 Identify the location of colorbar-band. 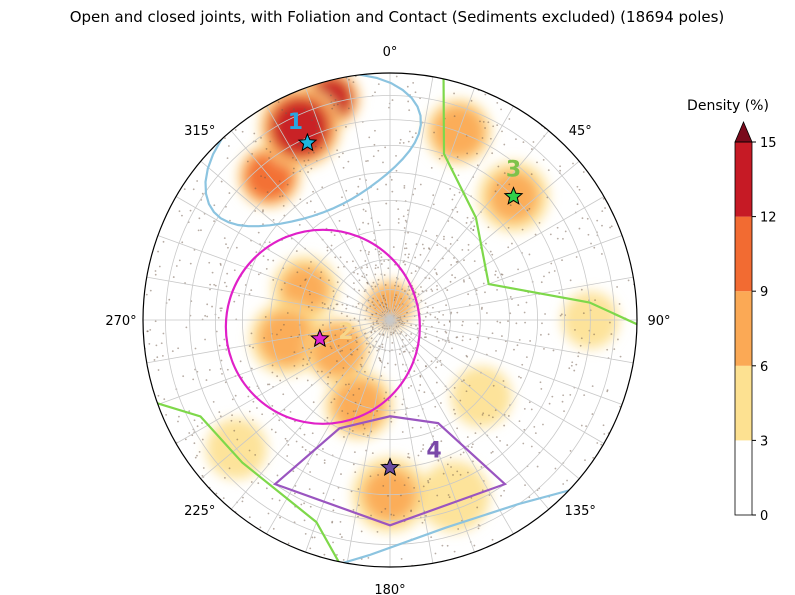
(743, 477).